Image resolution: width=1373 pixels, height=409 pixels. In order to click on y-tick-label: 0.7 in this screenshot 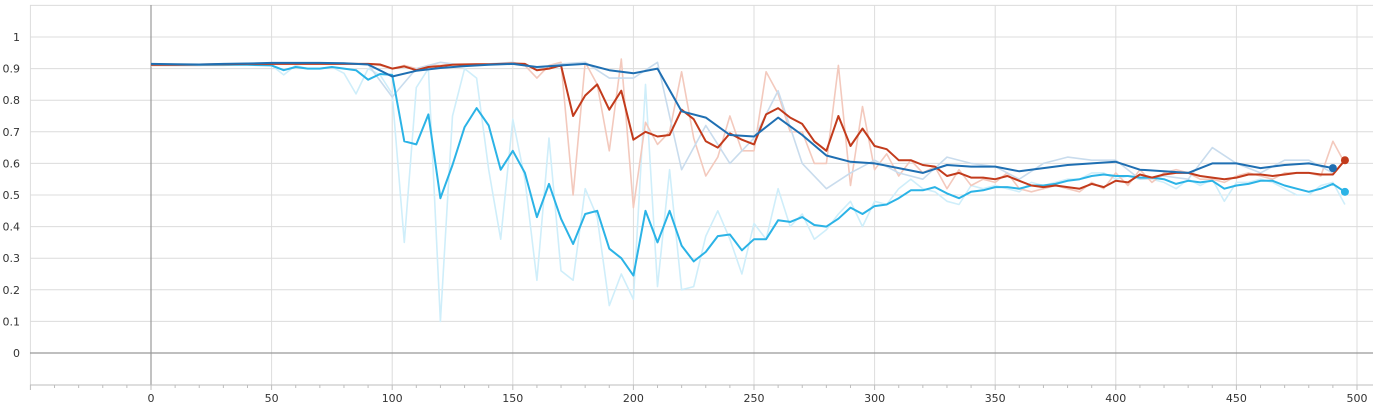, I will do `click(12, 132)`.